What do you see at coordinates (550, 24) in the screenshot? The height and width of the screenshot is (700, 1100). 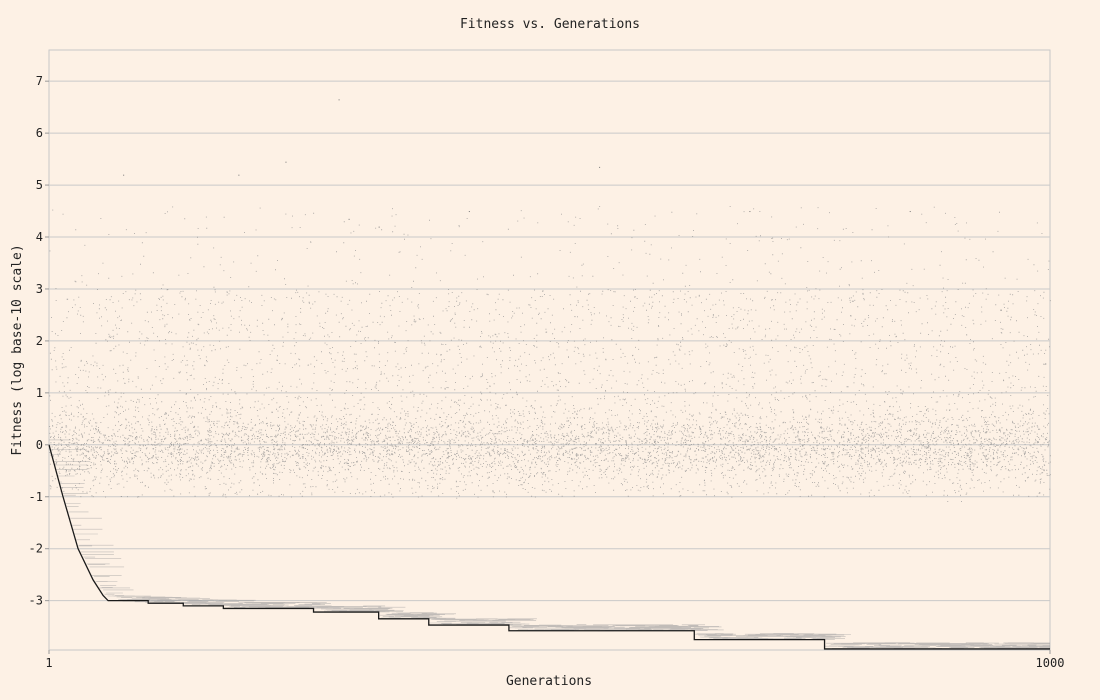 I see `chart-title: Fitness vs. Generations` at bounding box center [550, 24].